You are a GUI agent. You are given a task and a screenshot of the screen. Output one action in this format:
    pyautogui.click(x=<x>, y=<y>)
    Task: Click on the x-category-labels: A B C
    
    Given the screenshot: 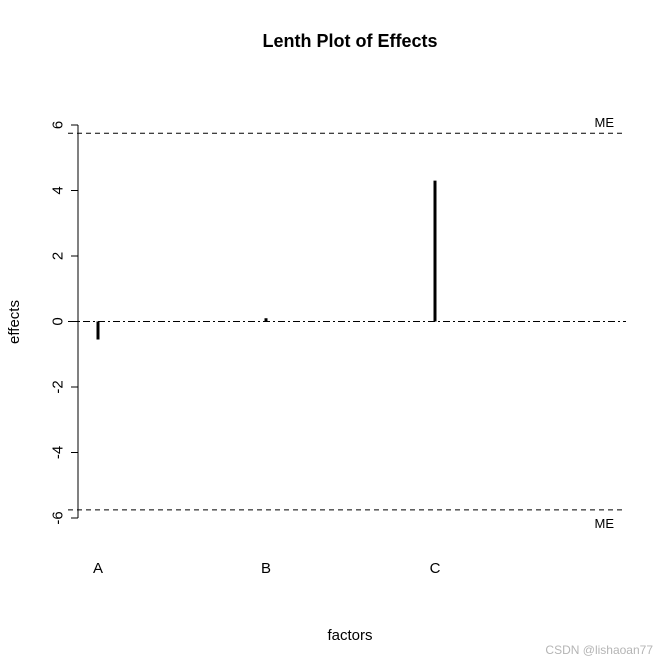 What is the action you would take?
    pyautogui.click(x=267, y=568)
    